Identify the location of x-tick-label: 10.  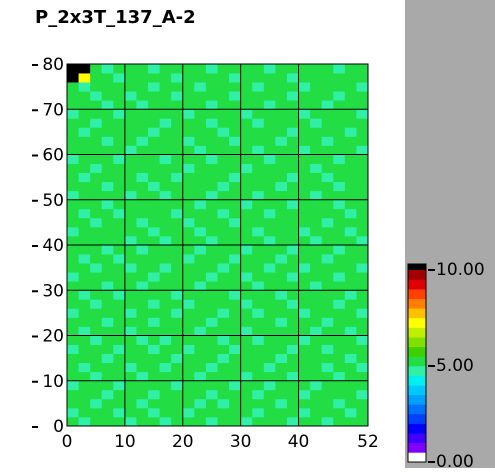
(125, 442).